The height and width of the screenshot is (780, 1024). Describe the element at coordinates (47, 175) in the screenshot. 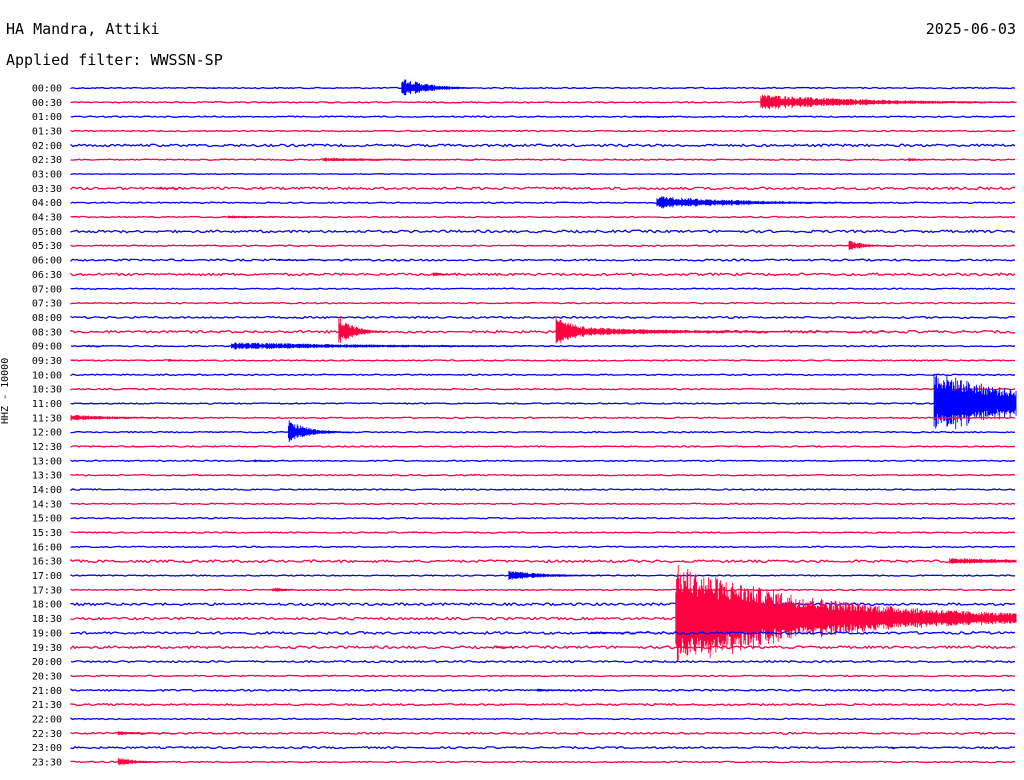

I see `row-time-label: 03:00` at that location.